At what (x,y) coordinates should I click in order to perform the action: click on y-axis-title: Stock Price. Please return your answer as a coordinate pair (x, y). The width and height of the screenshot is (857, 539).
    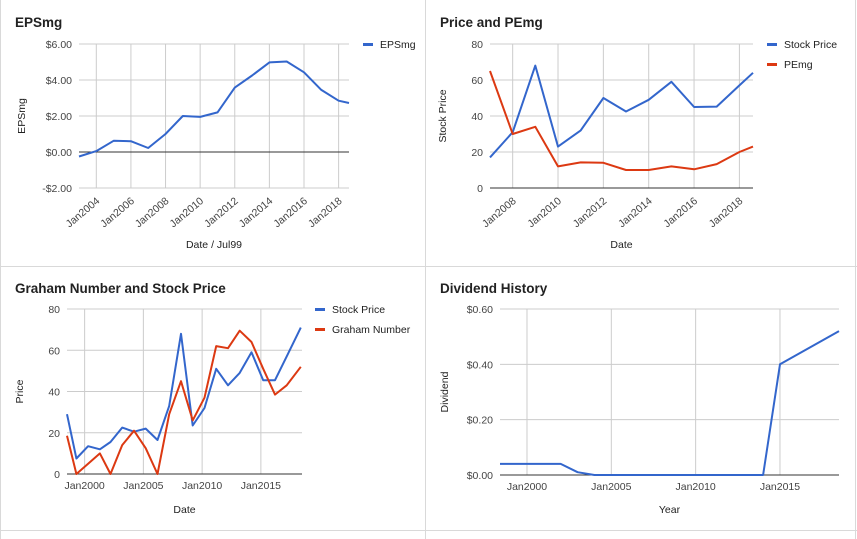
    Looking at the image, I should click on (443, 115).